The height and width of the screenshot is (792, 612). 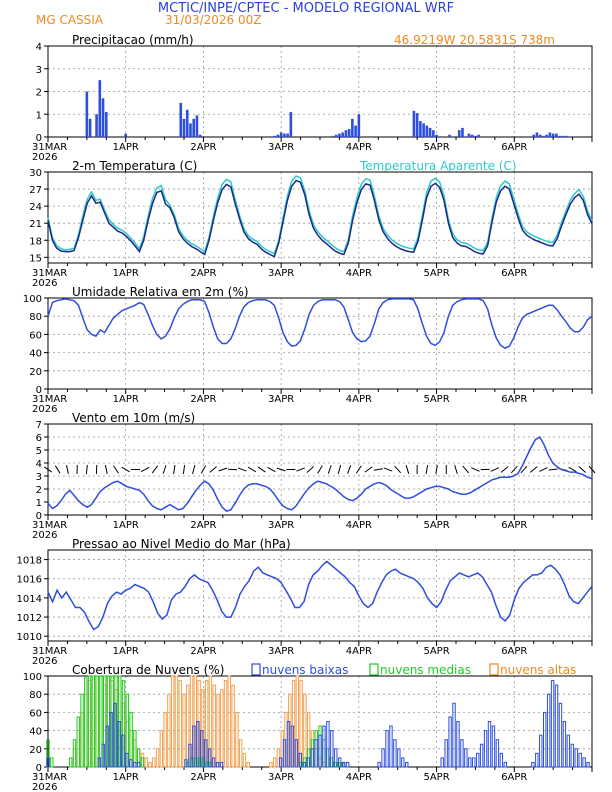 I want to click on wind-speed-line, so click(x=320, y=473).